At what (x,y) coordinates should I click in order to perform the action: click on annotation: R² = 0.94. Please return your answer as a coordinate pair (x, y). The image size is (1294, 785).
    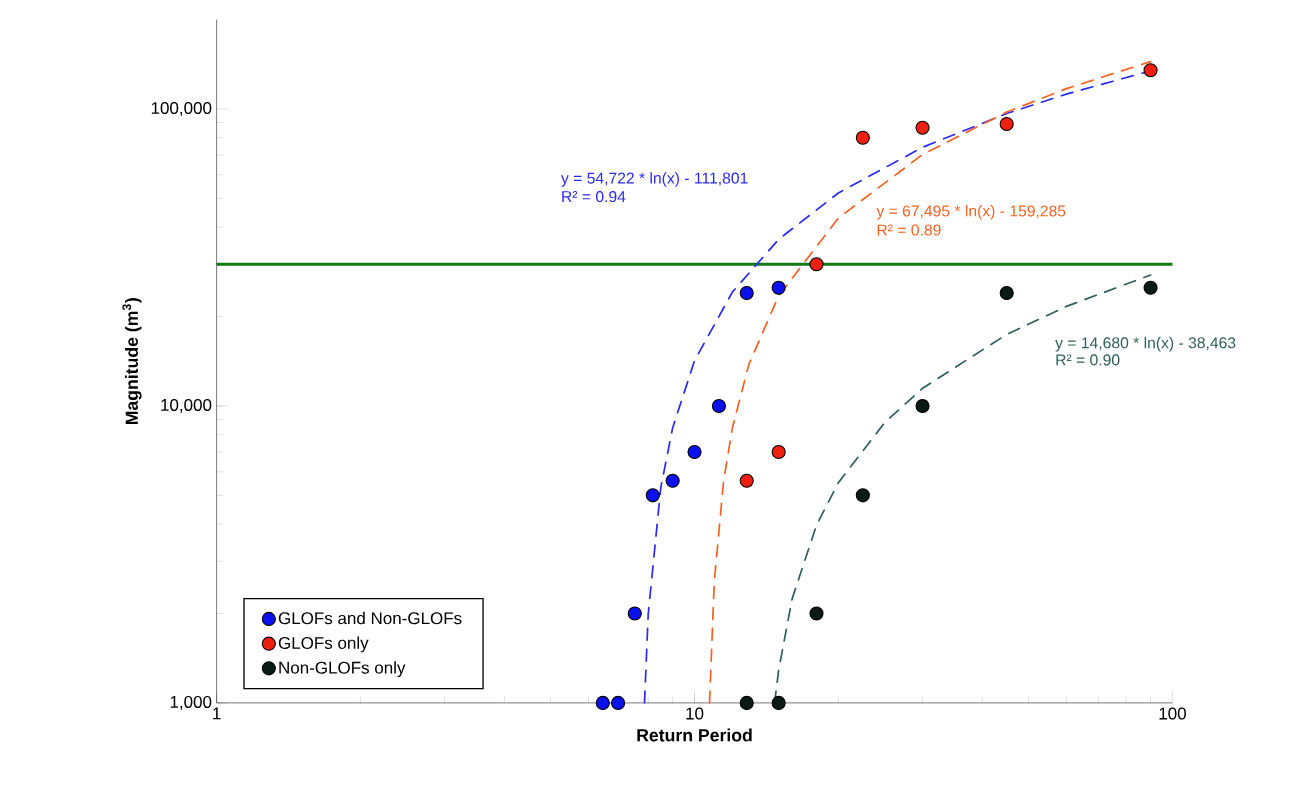
    Looking at the image, I should click on (594, 196).